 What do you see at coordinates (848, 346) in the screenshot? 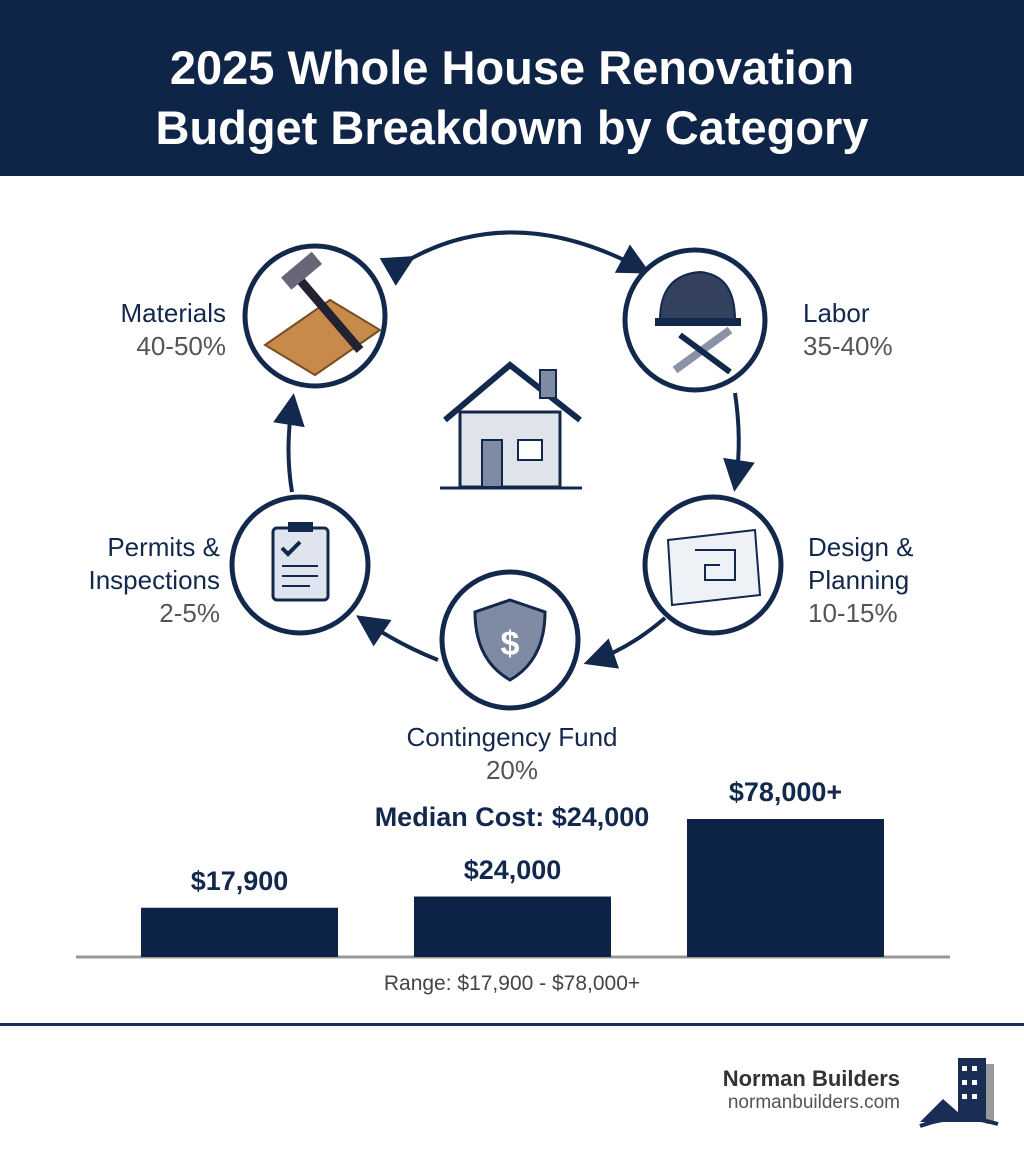
I see `category-percent: 35-40%` at bounding box center [848, 346].